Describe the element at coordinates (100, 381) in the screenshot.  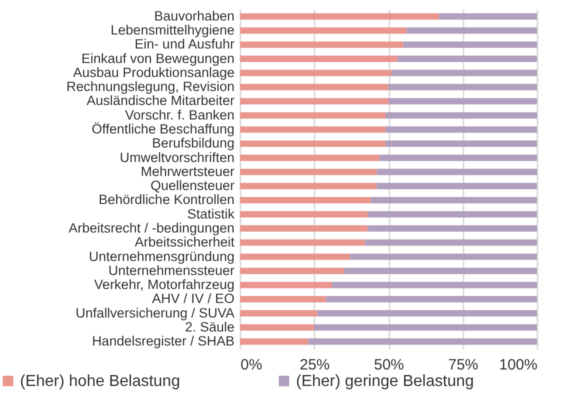
I see `legend-label: (Eher) hohe Belastung` at that location.